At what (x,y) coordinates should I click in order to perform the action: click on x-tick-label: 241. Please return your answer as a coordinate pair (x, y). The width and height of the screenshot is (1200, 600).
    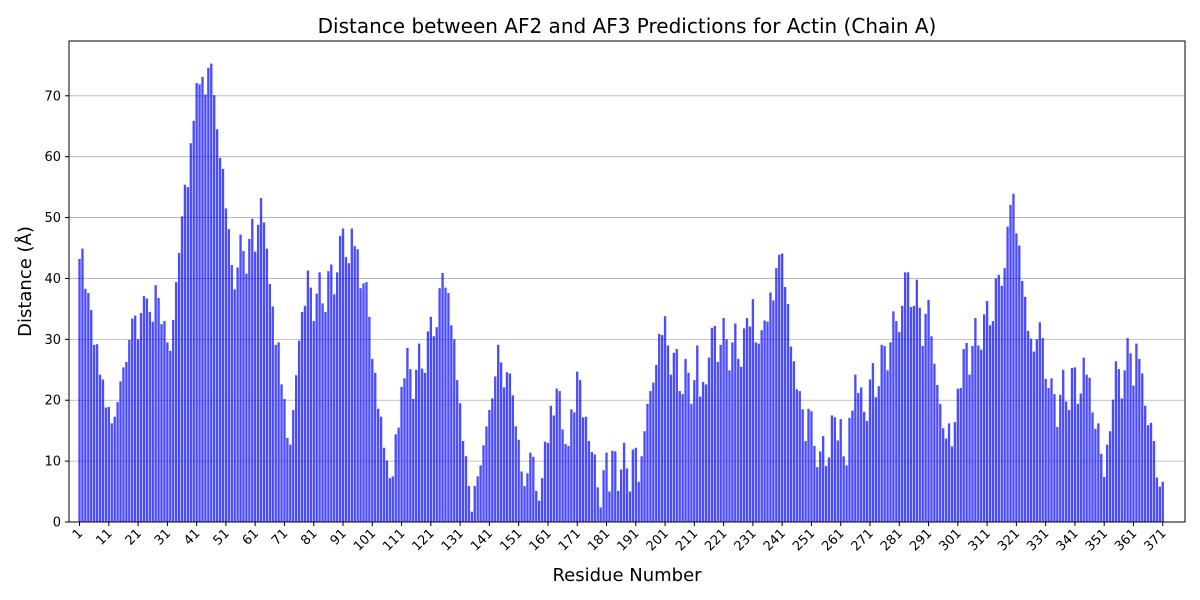
    Looking at the image, I should click on (775, 540).